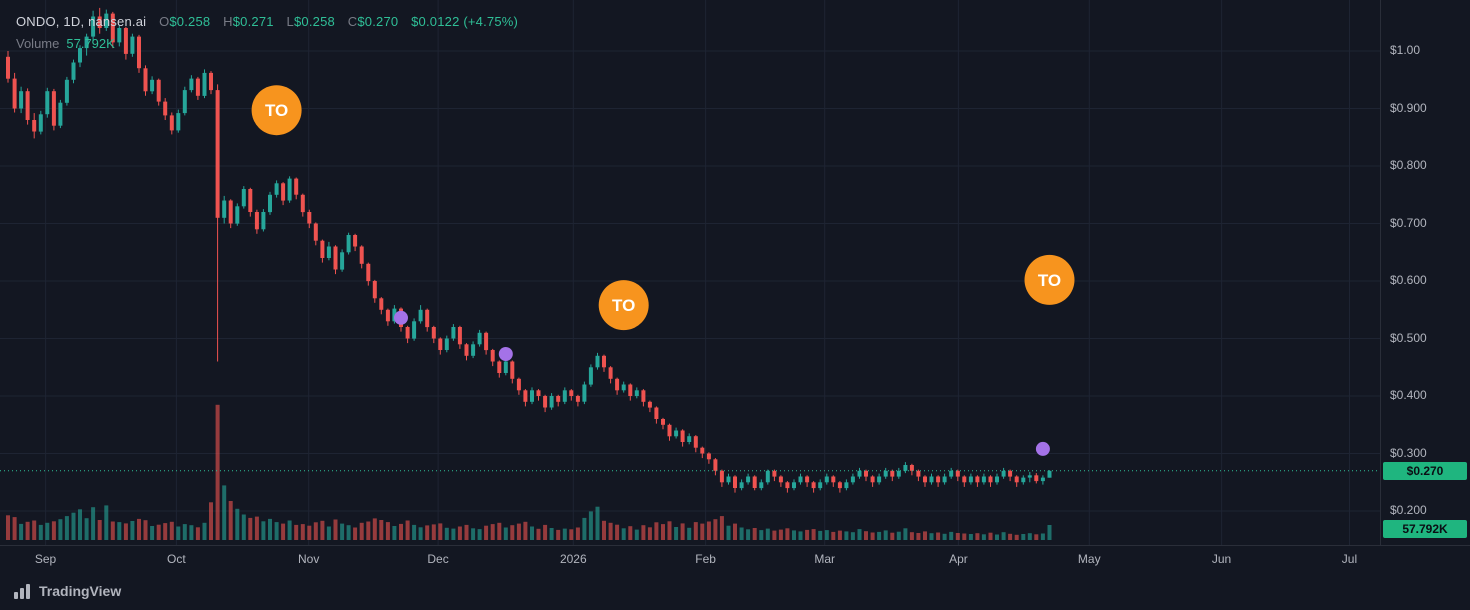 The width and height of the screenshot is (1470, 610). What do you see at coordinates (81, 21) in the screenshot?
I see `symbol-title: ONDO, 1D, nansen.ai` at bounding box center [81, 21].